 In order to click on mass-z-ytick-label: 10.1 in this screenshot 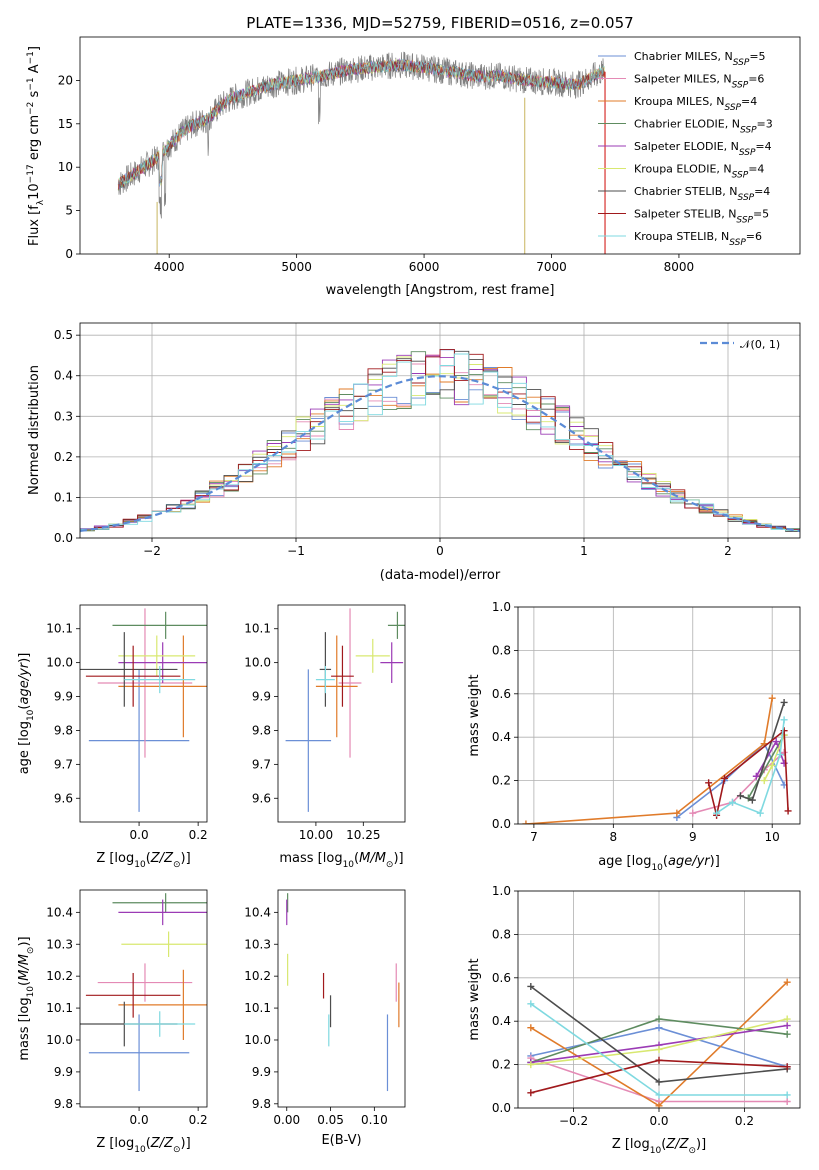, I will do `click(59, 1008)`.